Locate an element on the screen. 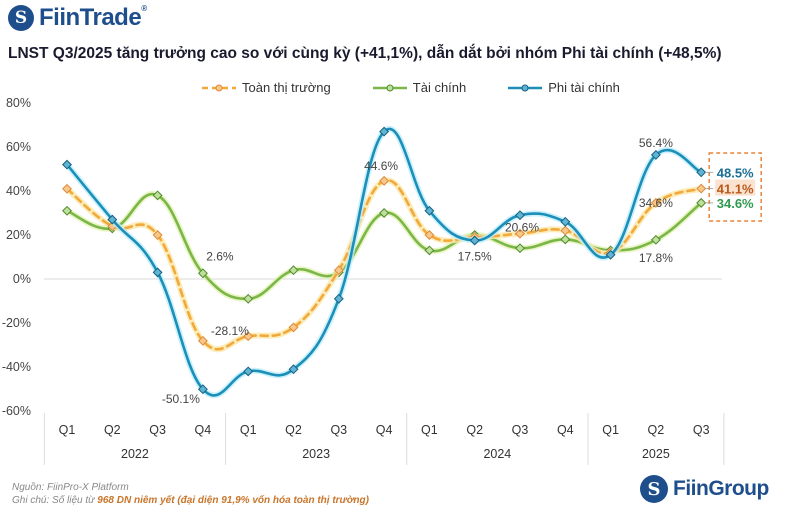  data-label: 34.6% is located at coordinates (656, 203).